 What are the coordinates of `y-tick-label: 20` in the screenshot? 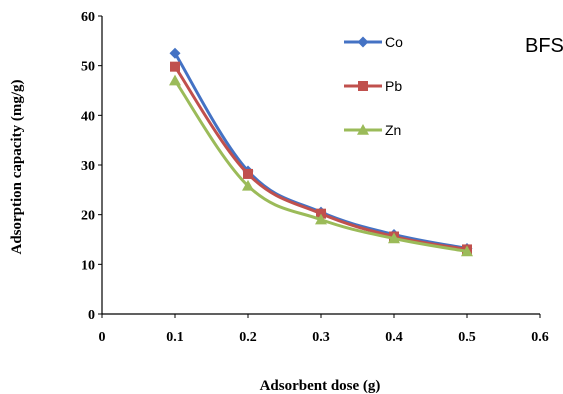 It's located at (88, 216).